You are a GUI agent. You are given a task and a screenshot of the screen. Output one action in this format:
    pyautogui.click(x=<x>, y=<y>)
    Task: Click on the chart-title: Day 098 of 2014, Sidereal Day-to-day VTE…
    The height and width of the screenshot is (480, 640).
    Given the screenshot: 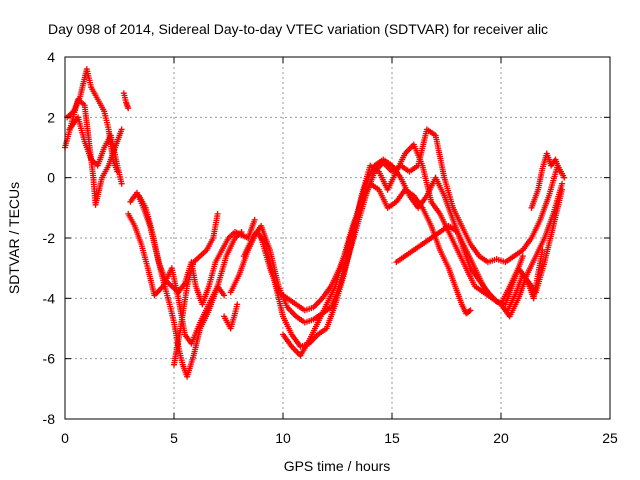 What is the action you would take?
    pyautogui.click(x=298, y=29)
    